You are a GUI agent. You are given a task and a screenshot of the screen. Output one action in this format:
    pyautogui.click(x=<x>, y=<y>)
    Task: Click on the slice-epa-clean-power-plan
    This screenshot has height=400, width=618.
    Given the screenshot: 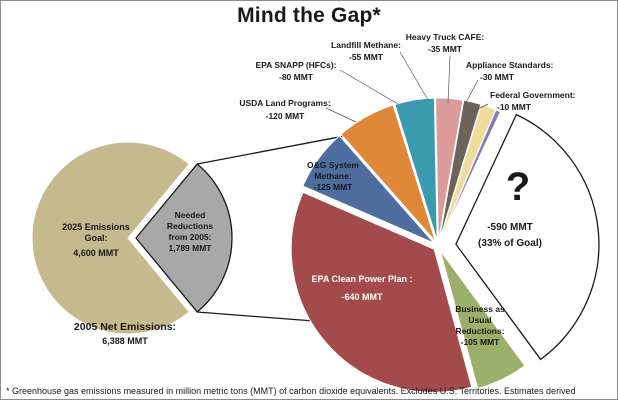 What is the action you would take?
    pyautogui.click(x=381, y=292)
    